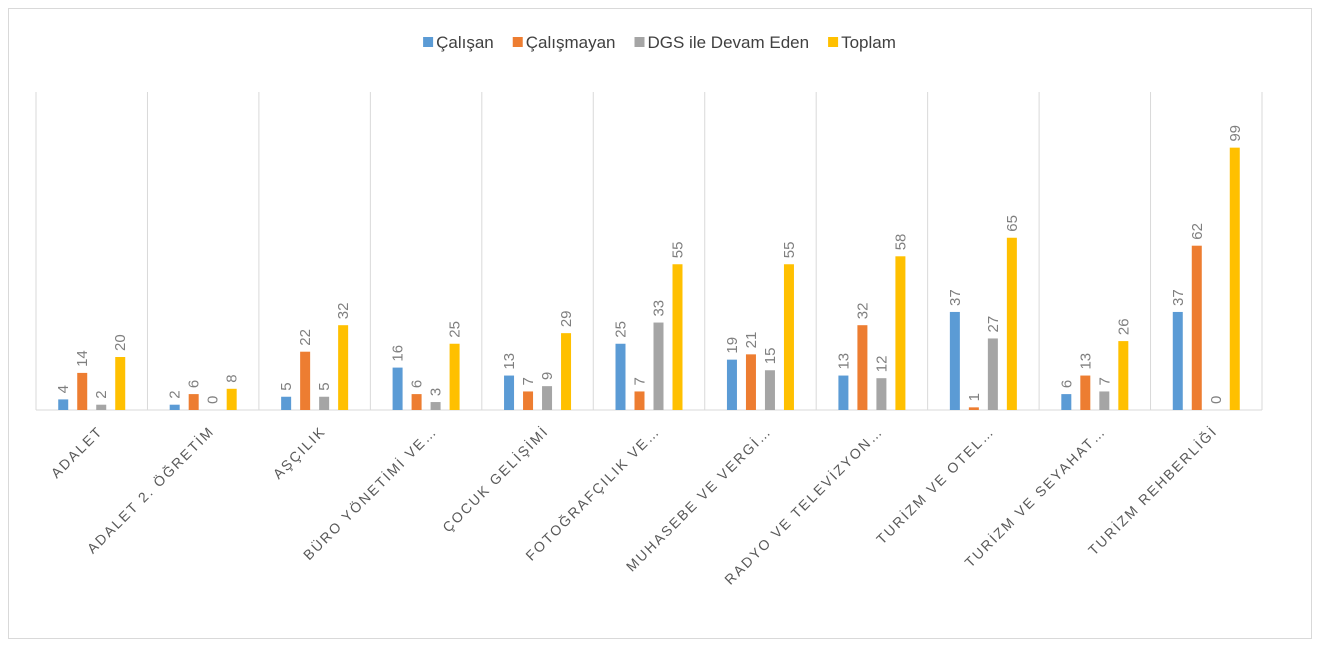 The width and height of the screenshot is (1320, 648). Describe the element at coordinates (770, 356) in the screenshot. I see `data-label: 15` at that location.